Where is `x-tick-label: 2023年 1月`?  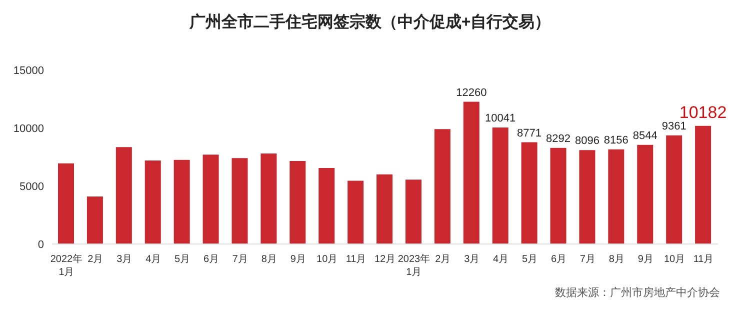
x-tick-label: 2023年 1月 is located at coordinates (414, 265).